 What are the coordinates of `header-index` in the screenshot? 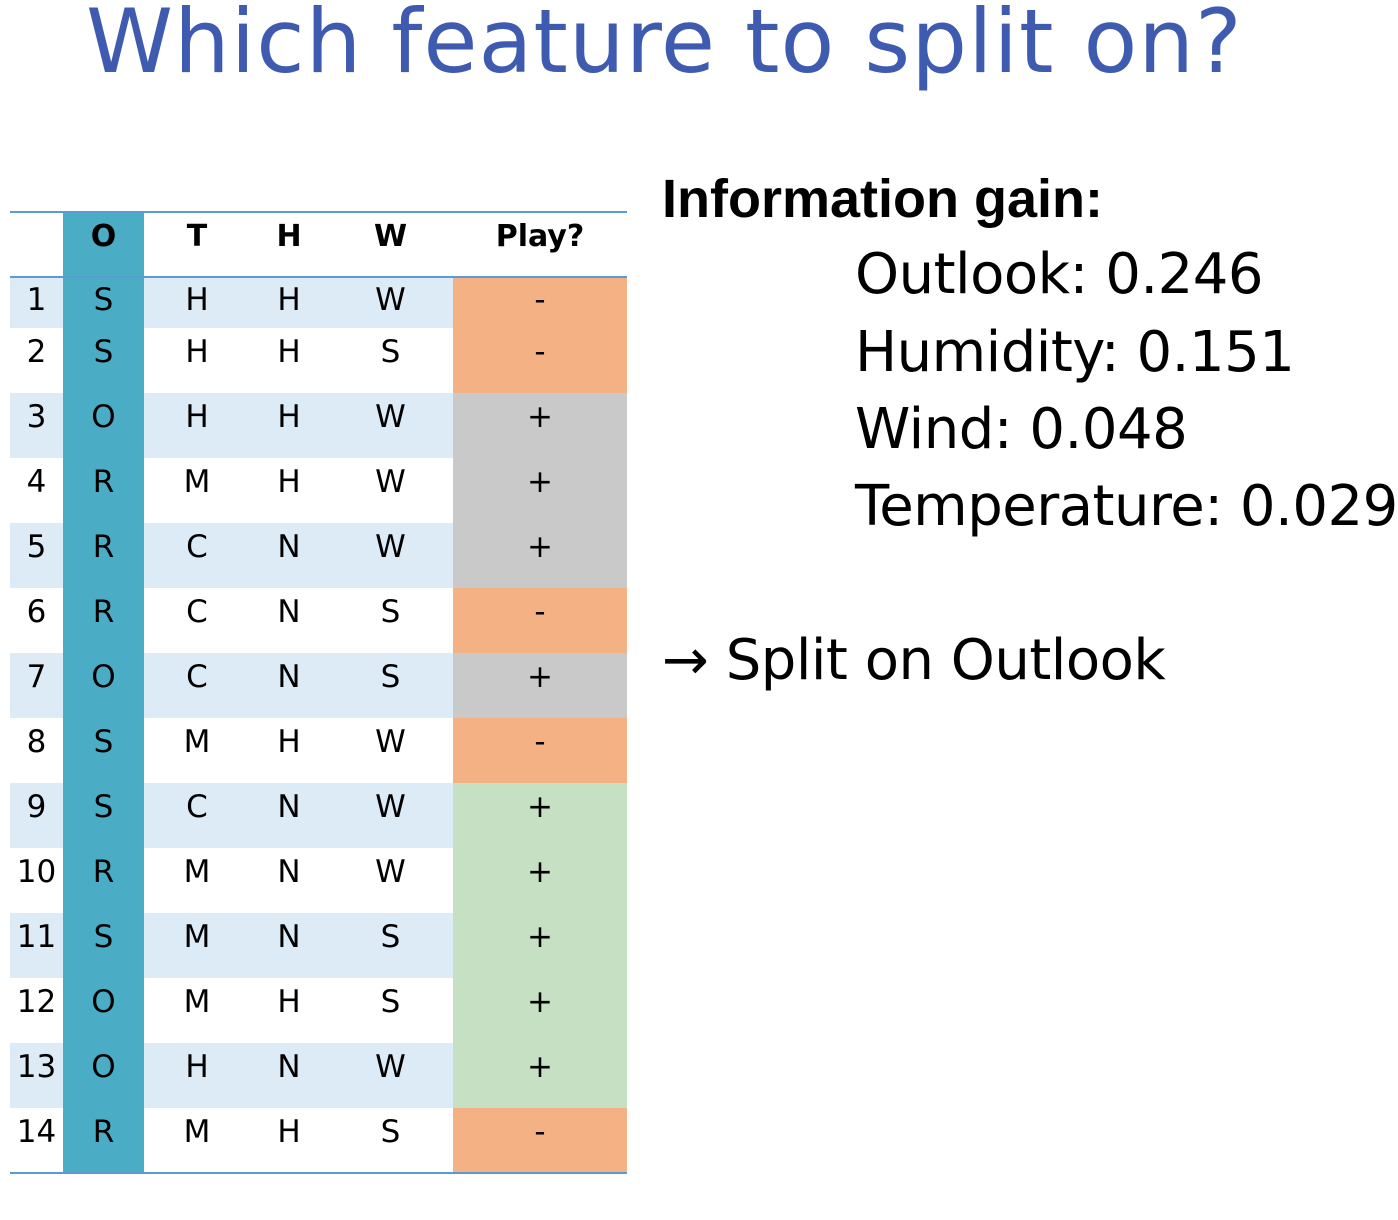 It's located at (36, 244).